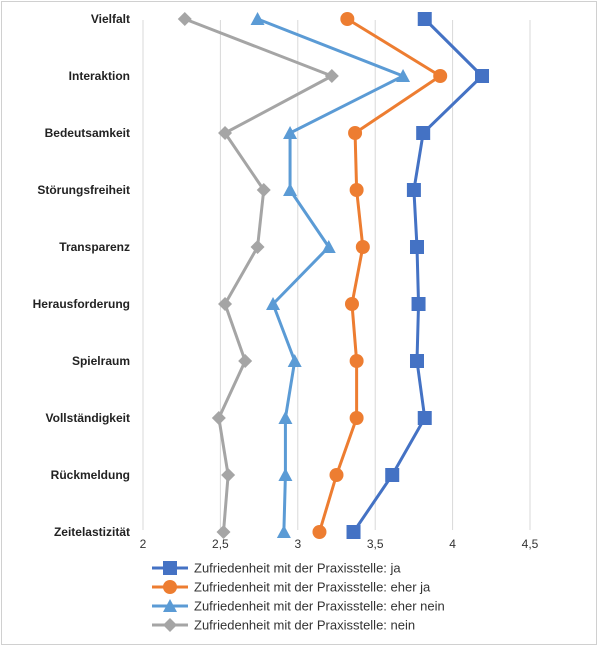 The image size is (600, 648). What do you see at coordinates (83, 190) in the screenshot?
I see `category-label-3: Störungsfreiheit` at bounding box center [83, 190].